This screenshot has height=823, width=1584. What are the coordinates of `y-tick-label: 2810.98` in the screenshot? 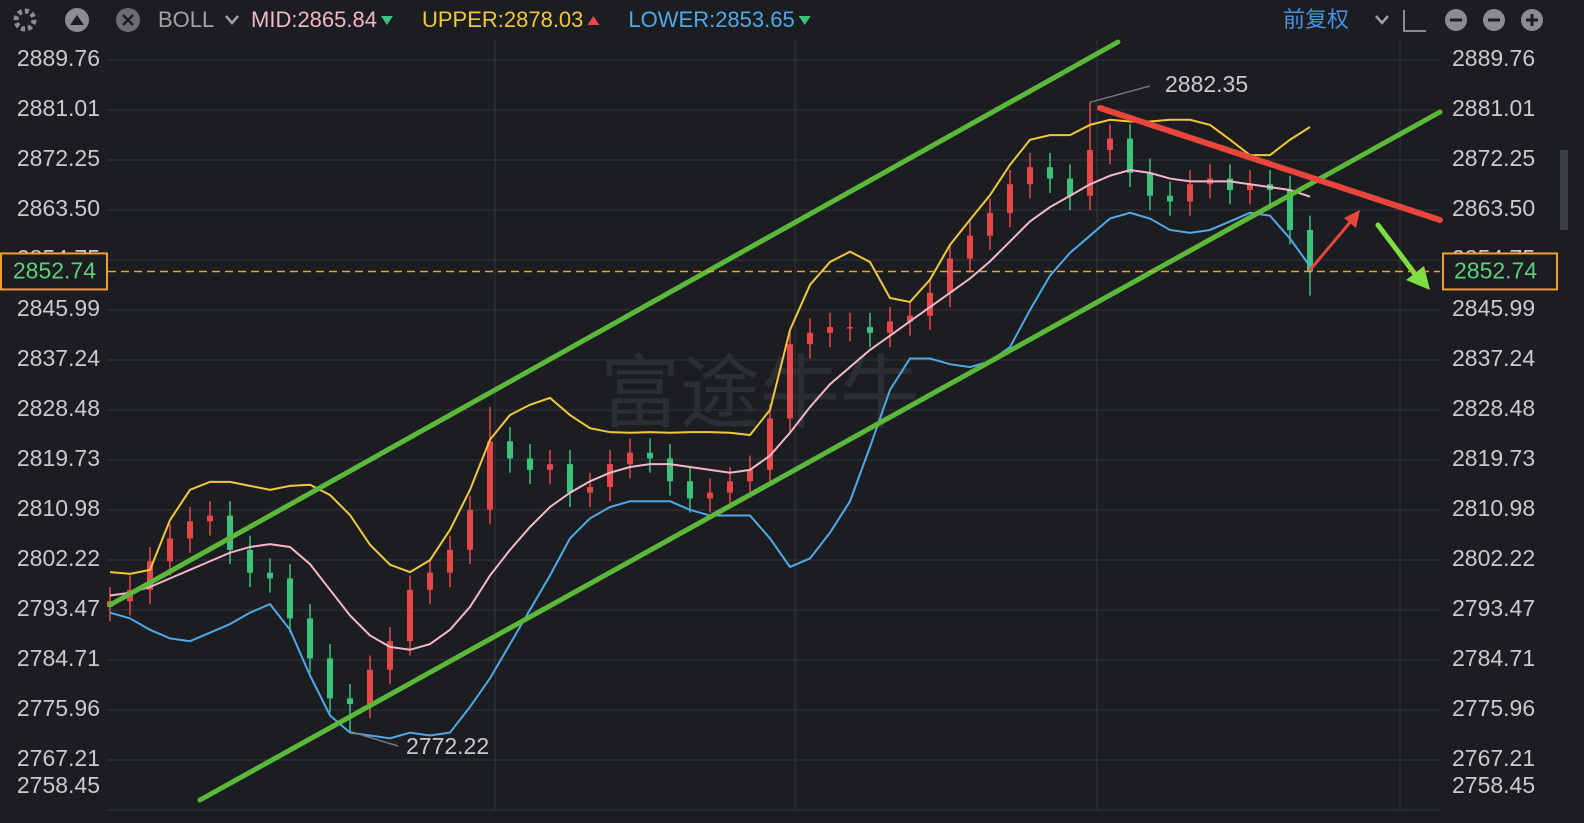 It's located at (58, 508).